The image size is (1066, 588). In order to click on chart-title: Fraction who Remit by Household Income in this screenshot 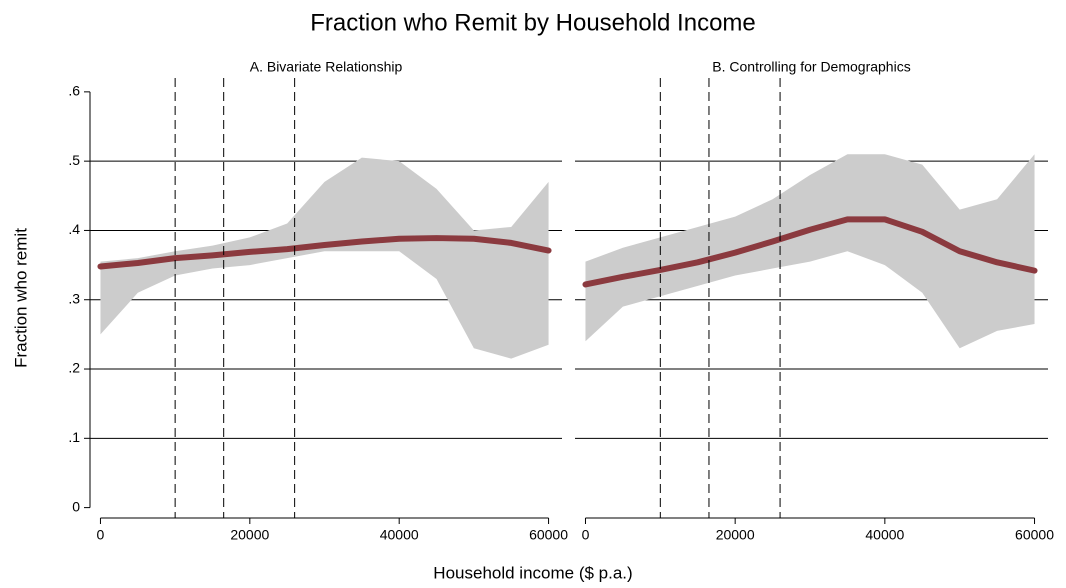, I will do `click(533, 22)`.